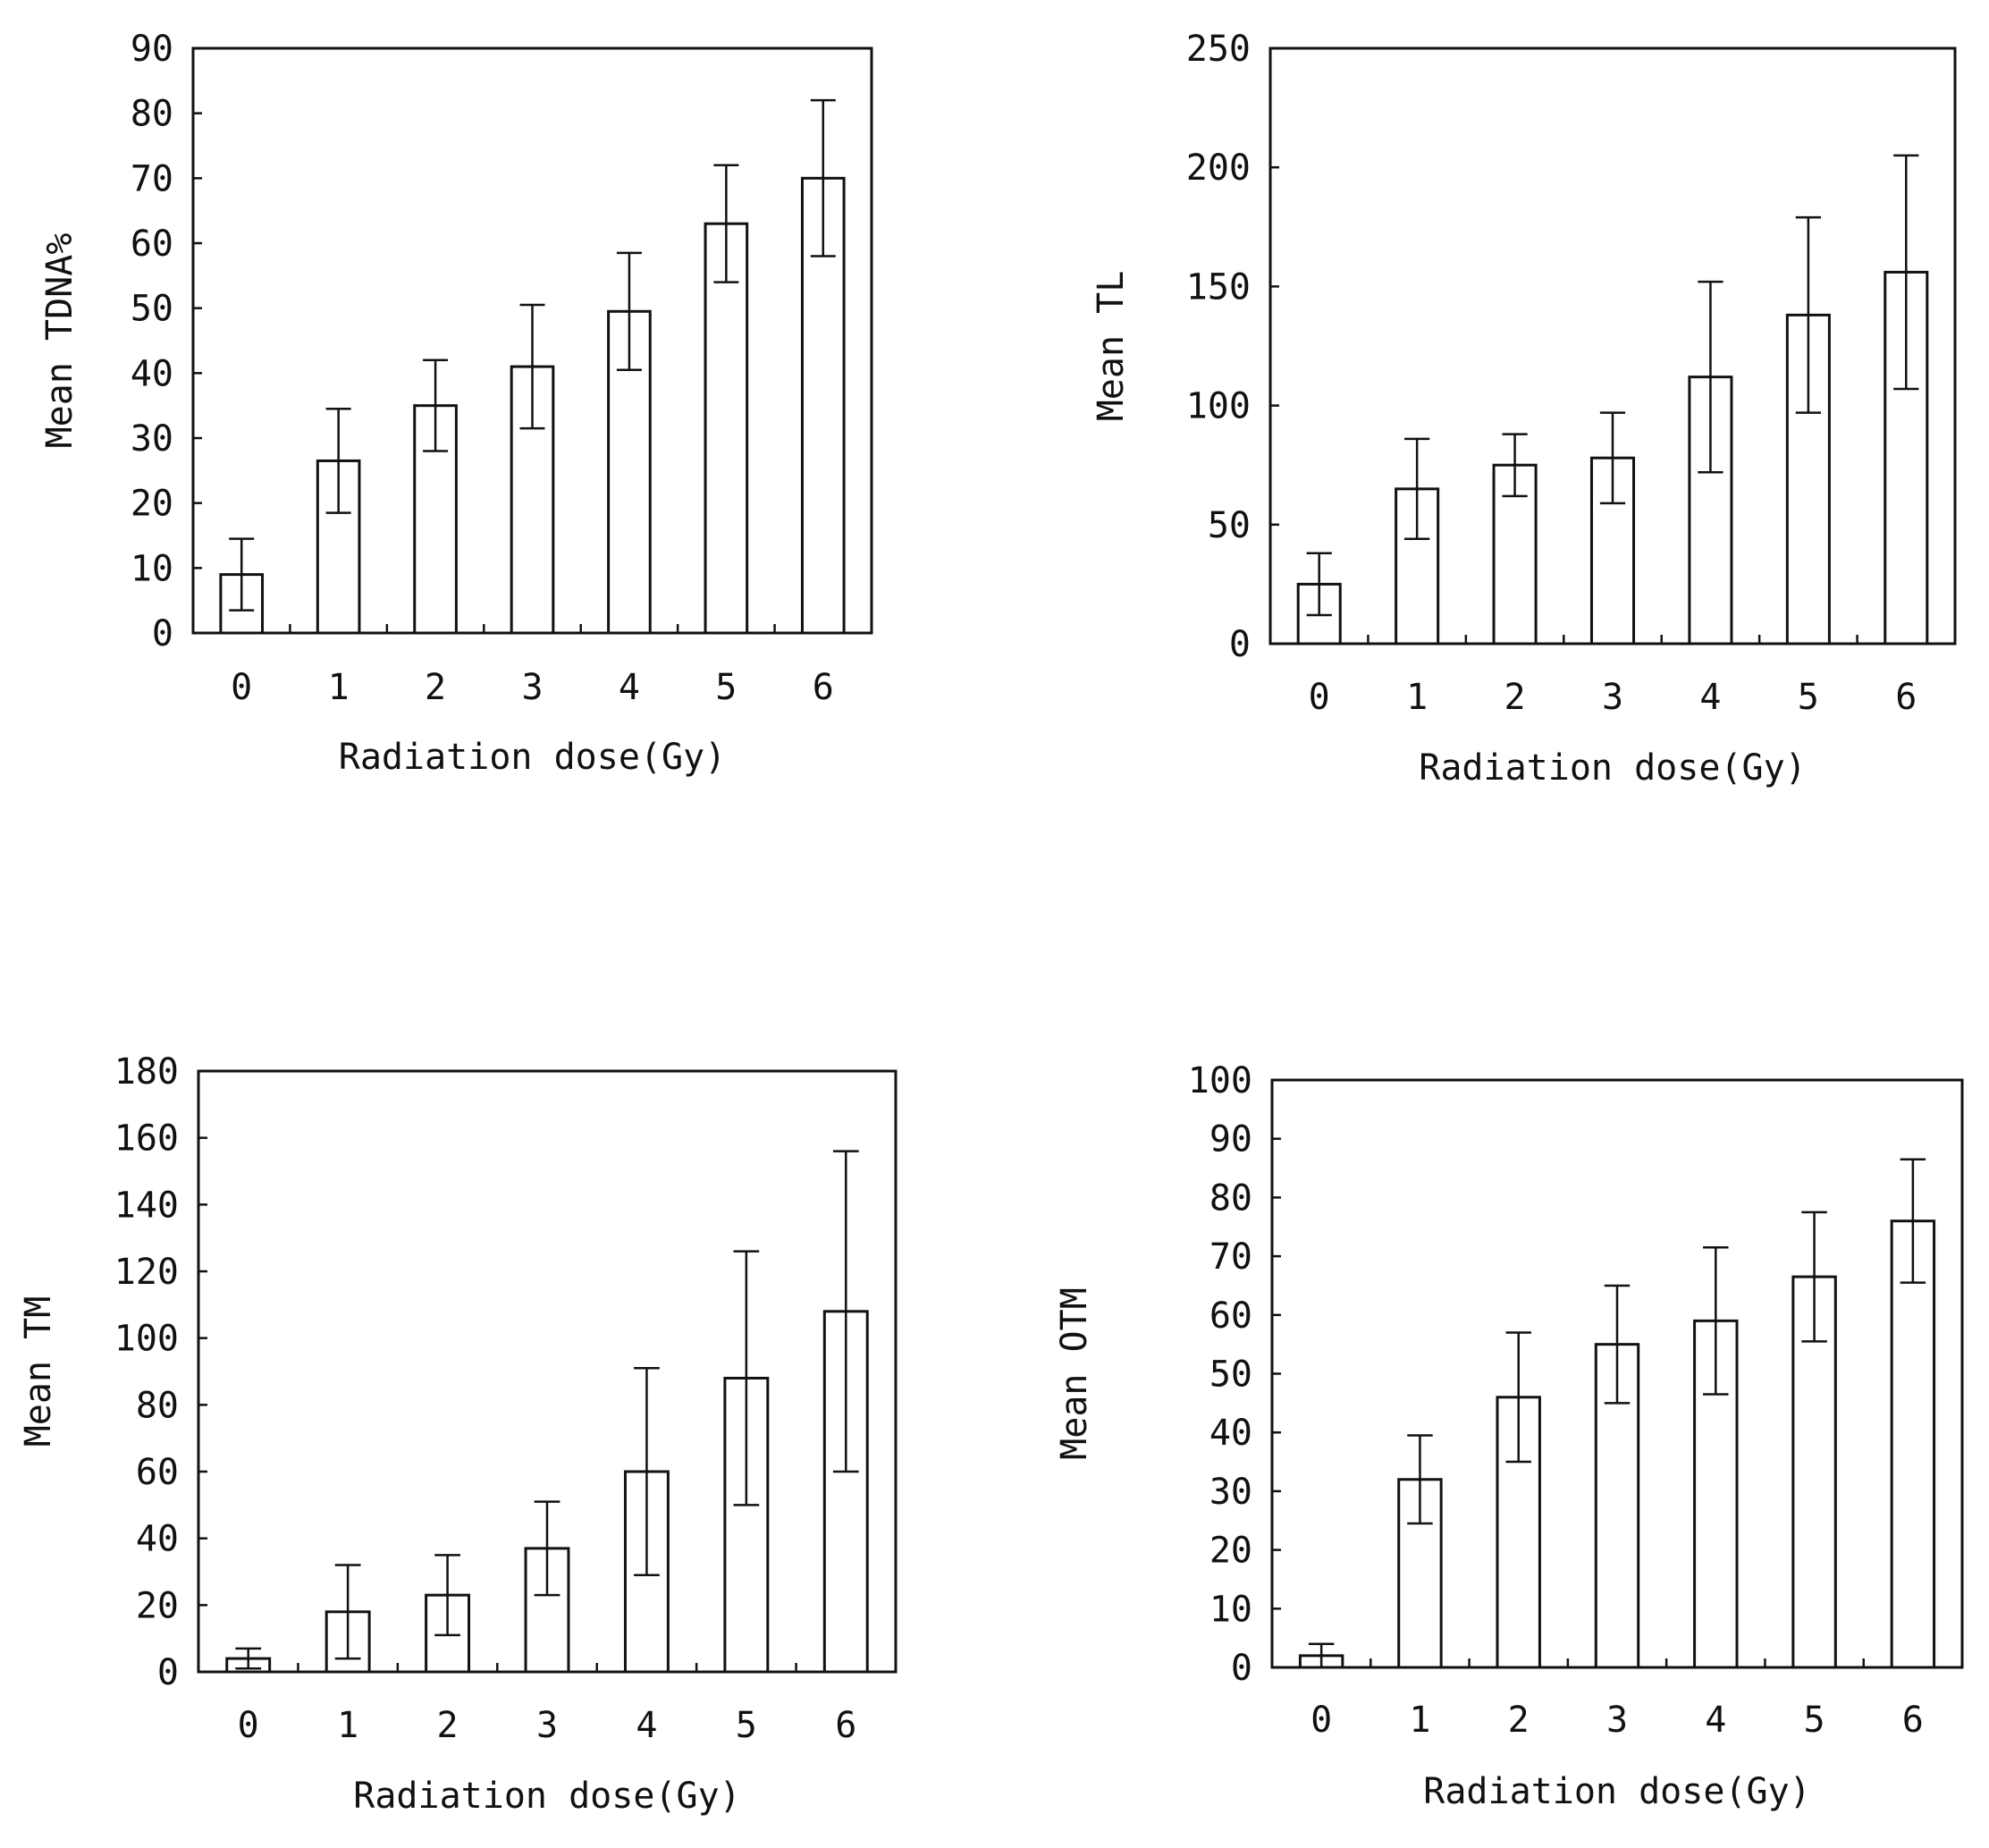  I want to click on y-axis-title: Mean TM, so click(38, 1371).